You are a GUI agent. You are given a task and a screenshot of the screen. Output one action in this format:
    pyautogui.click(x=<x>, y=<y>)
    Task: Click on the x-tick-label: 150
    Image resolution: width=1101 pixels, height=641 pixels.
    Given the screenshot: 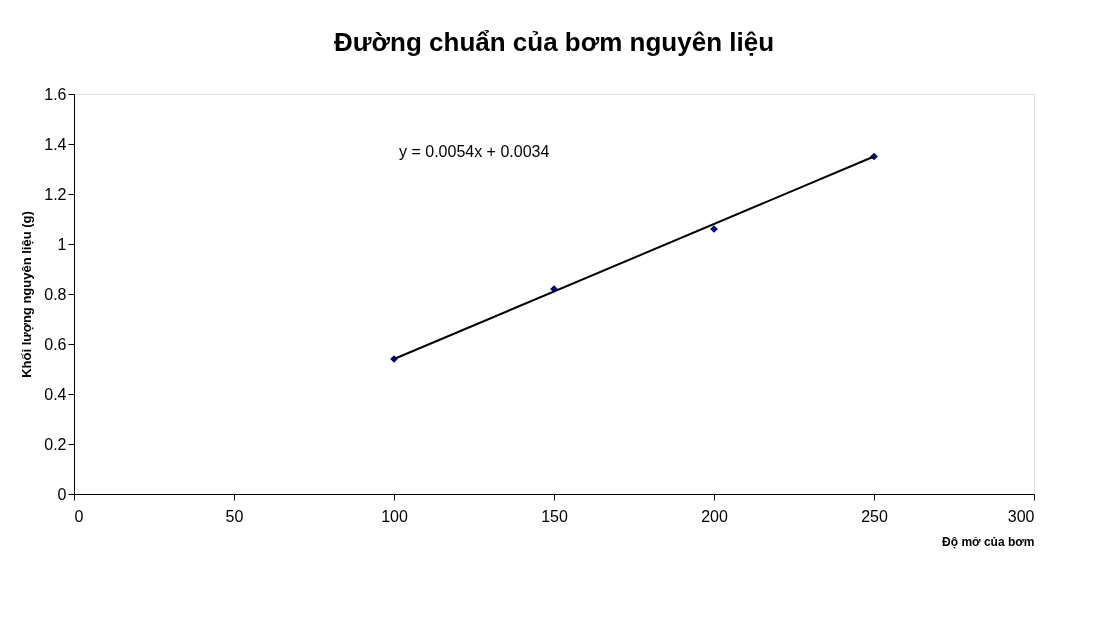 What is the action you would take?
    pyautogui.click(x=554, y=516)
    